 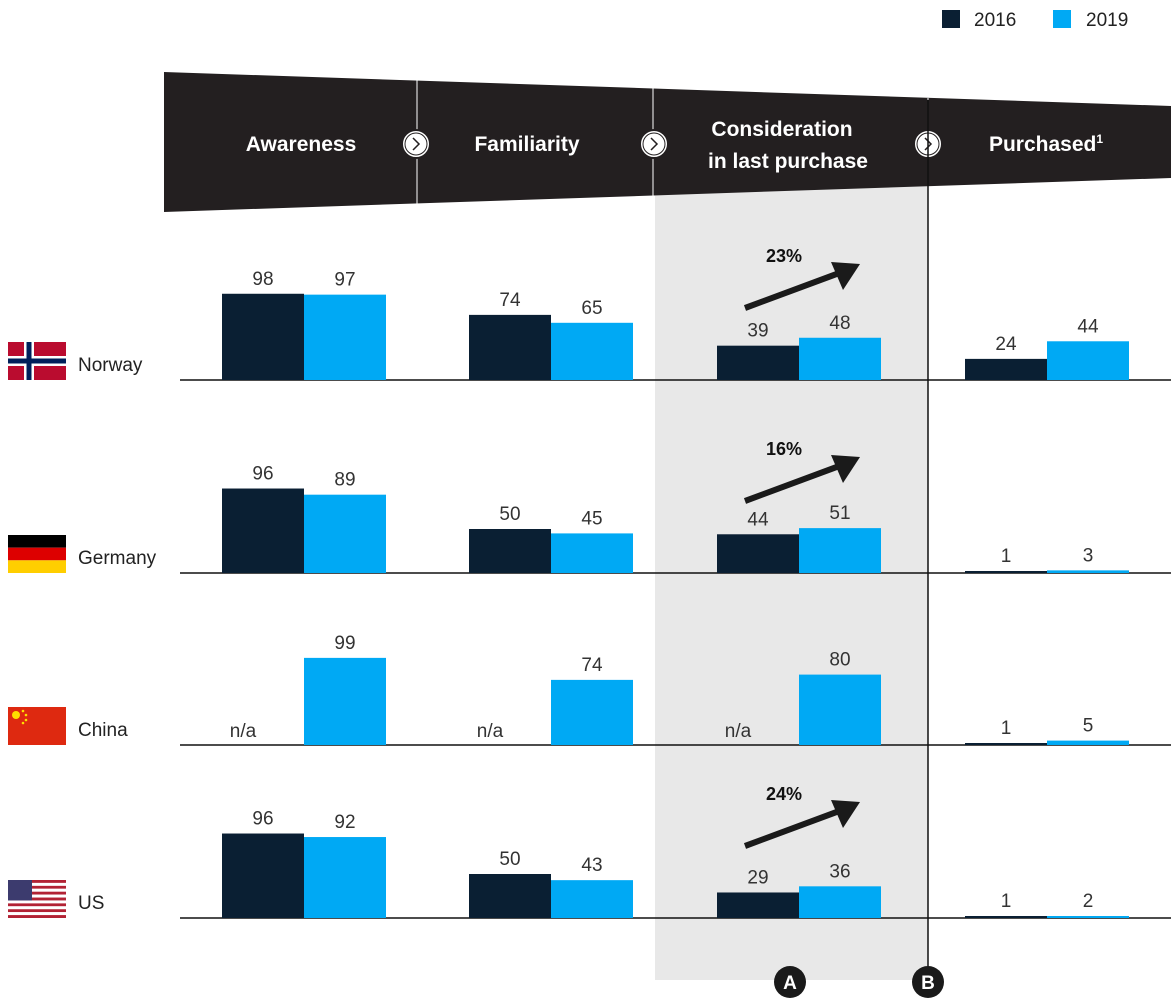 What do you see at coordinates (37, 899) in the screenshot?
I see `us-flag-icon` at bounding box center [37, 899].